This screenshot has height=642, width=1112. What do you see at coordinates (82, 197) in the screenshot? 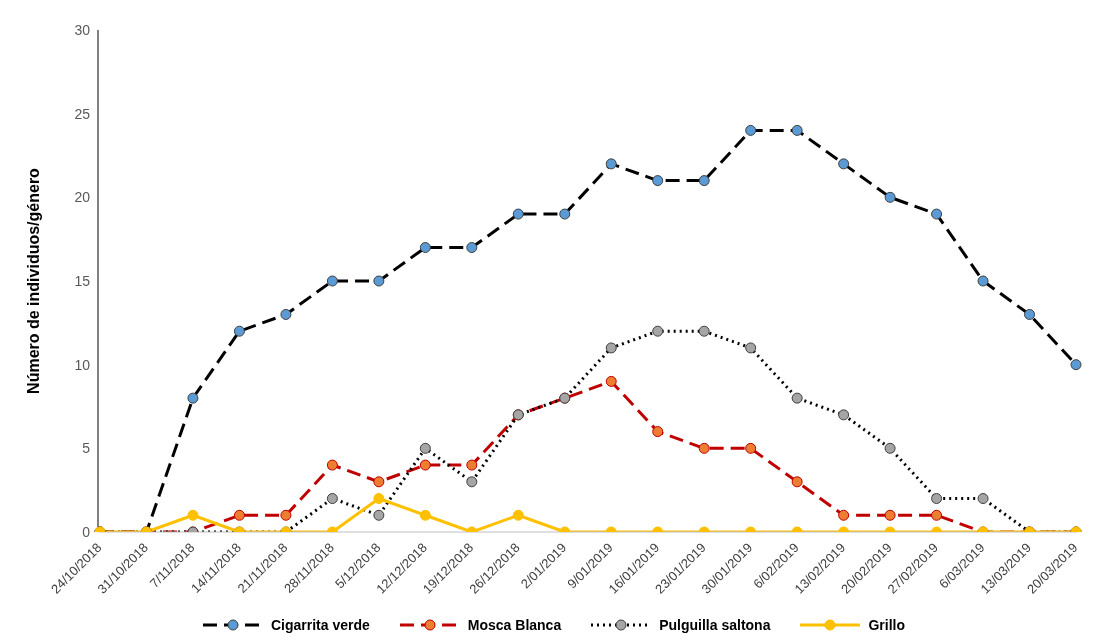
I see `y-tick-label: 20` at bounding box center [82, 197].